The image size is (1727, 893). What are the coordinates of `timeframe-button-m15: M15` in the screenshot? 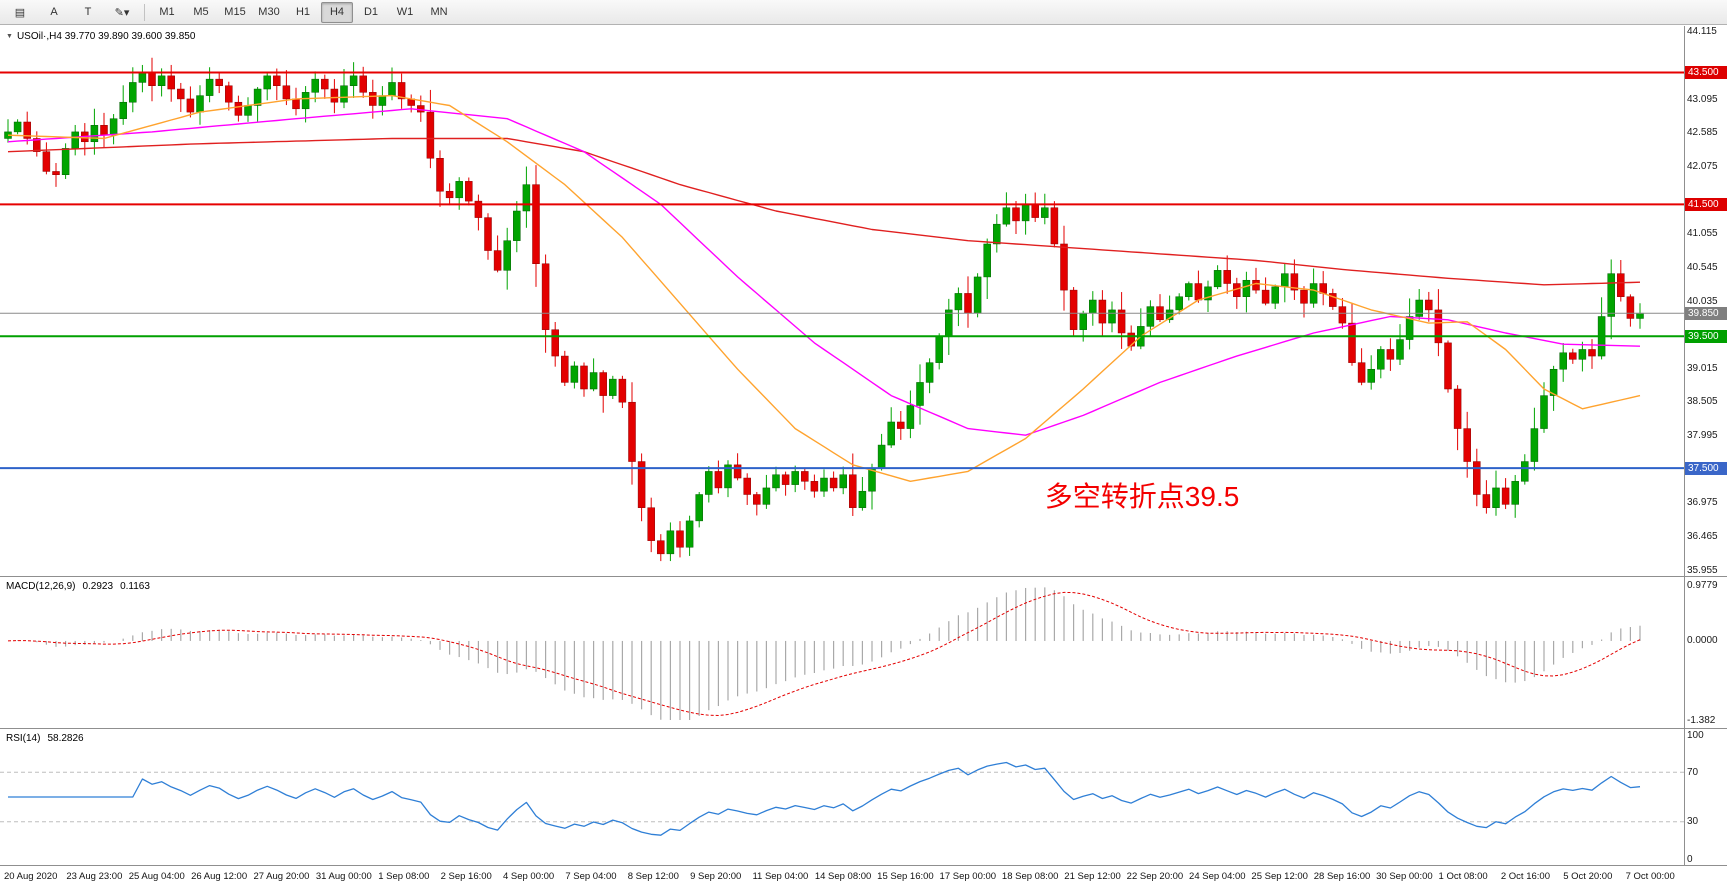 It's located at (235, 12).